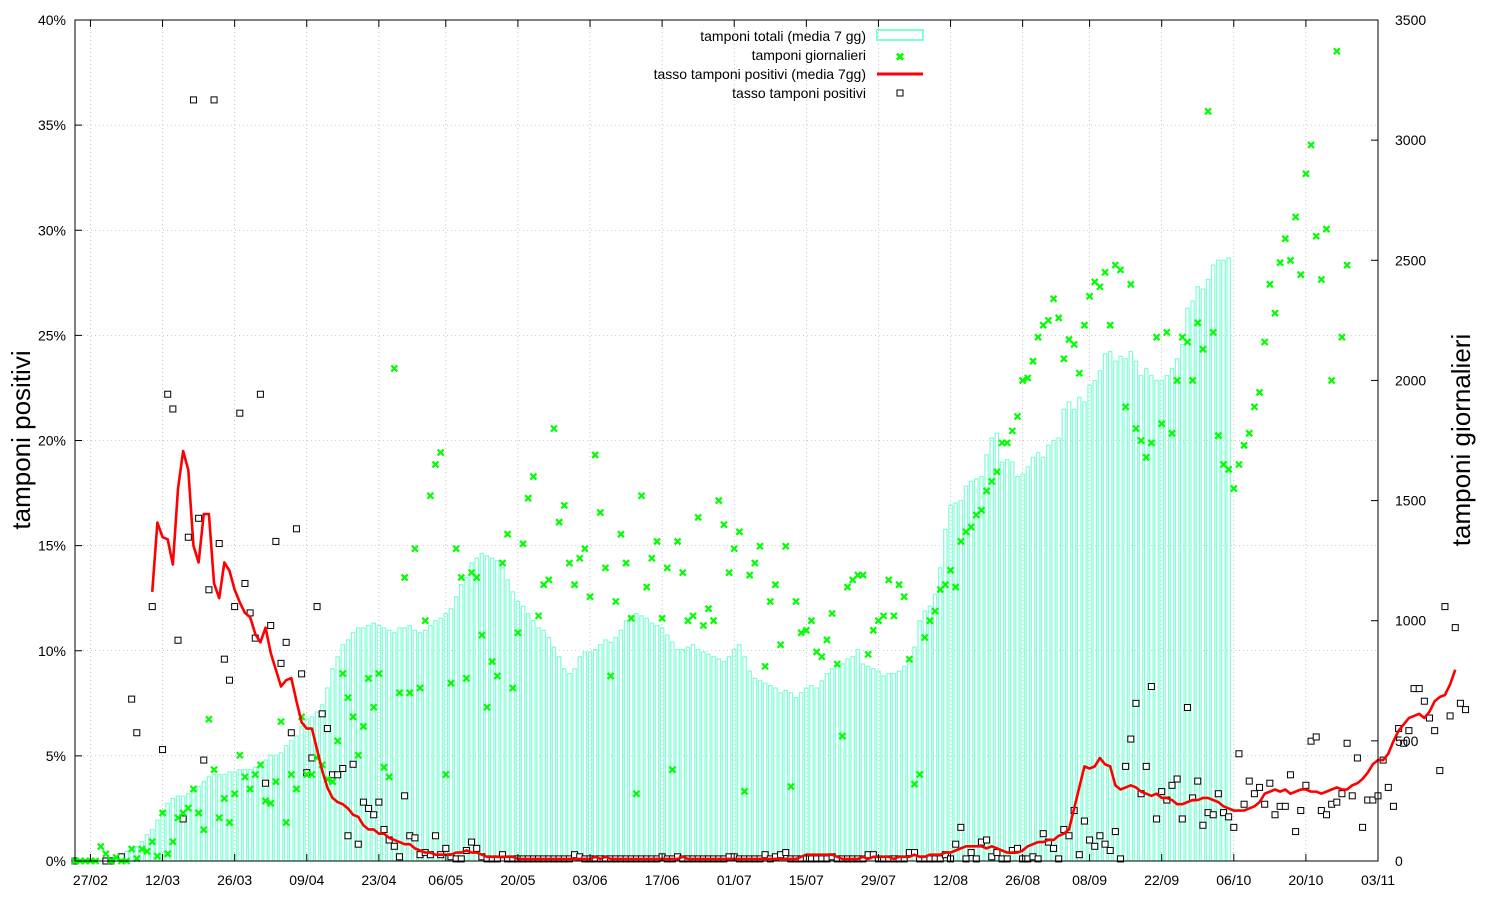 The width and height of the screenshot is (1500, 900). Describe the element at coordinates (799, 93) in the screenshot. I see `legend-label-tasso: tasso tamponi positivi` at that location.